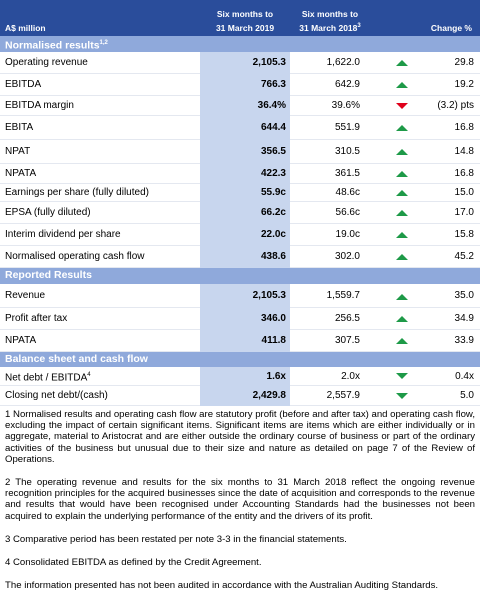  I want to click on header-label: A$ million, so click(25, 28).